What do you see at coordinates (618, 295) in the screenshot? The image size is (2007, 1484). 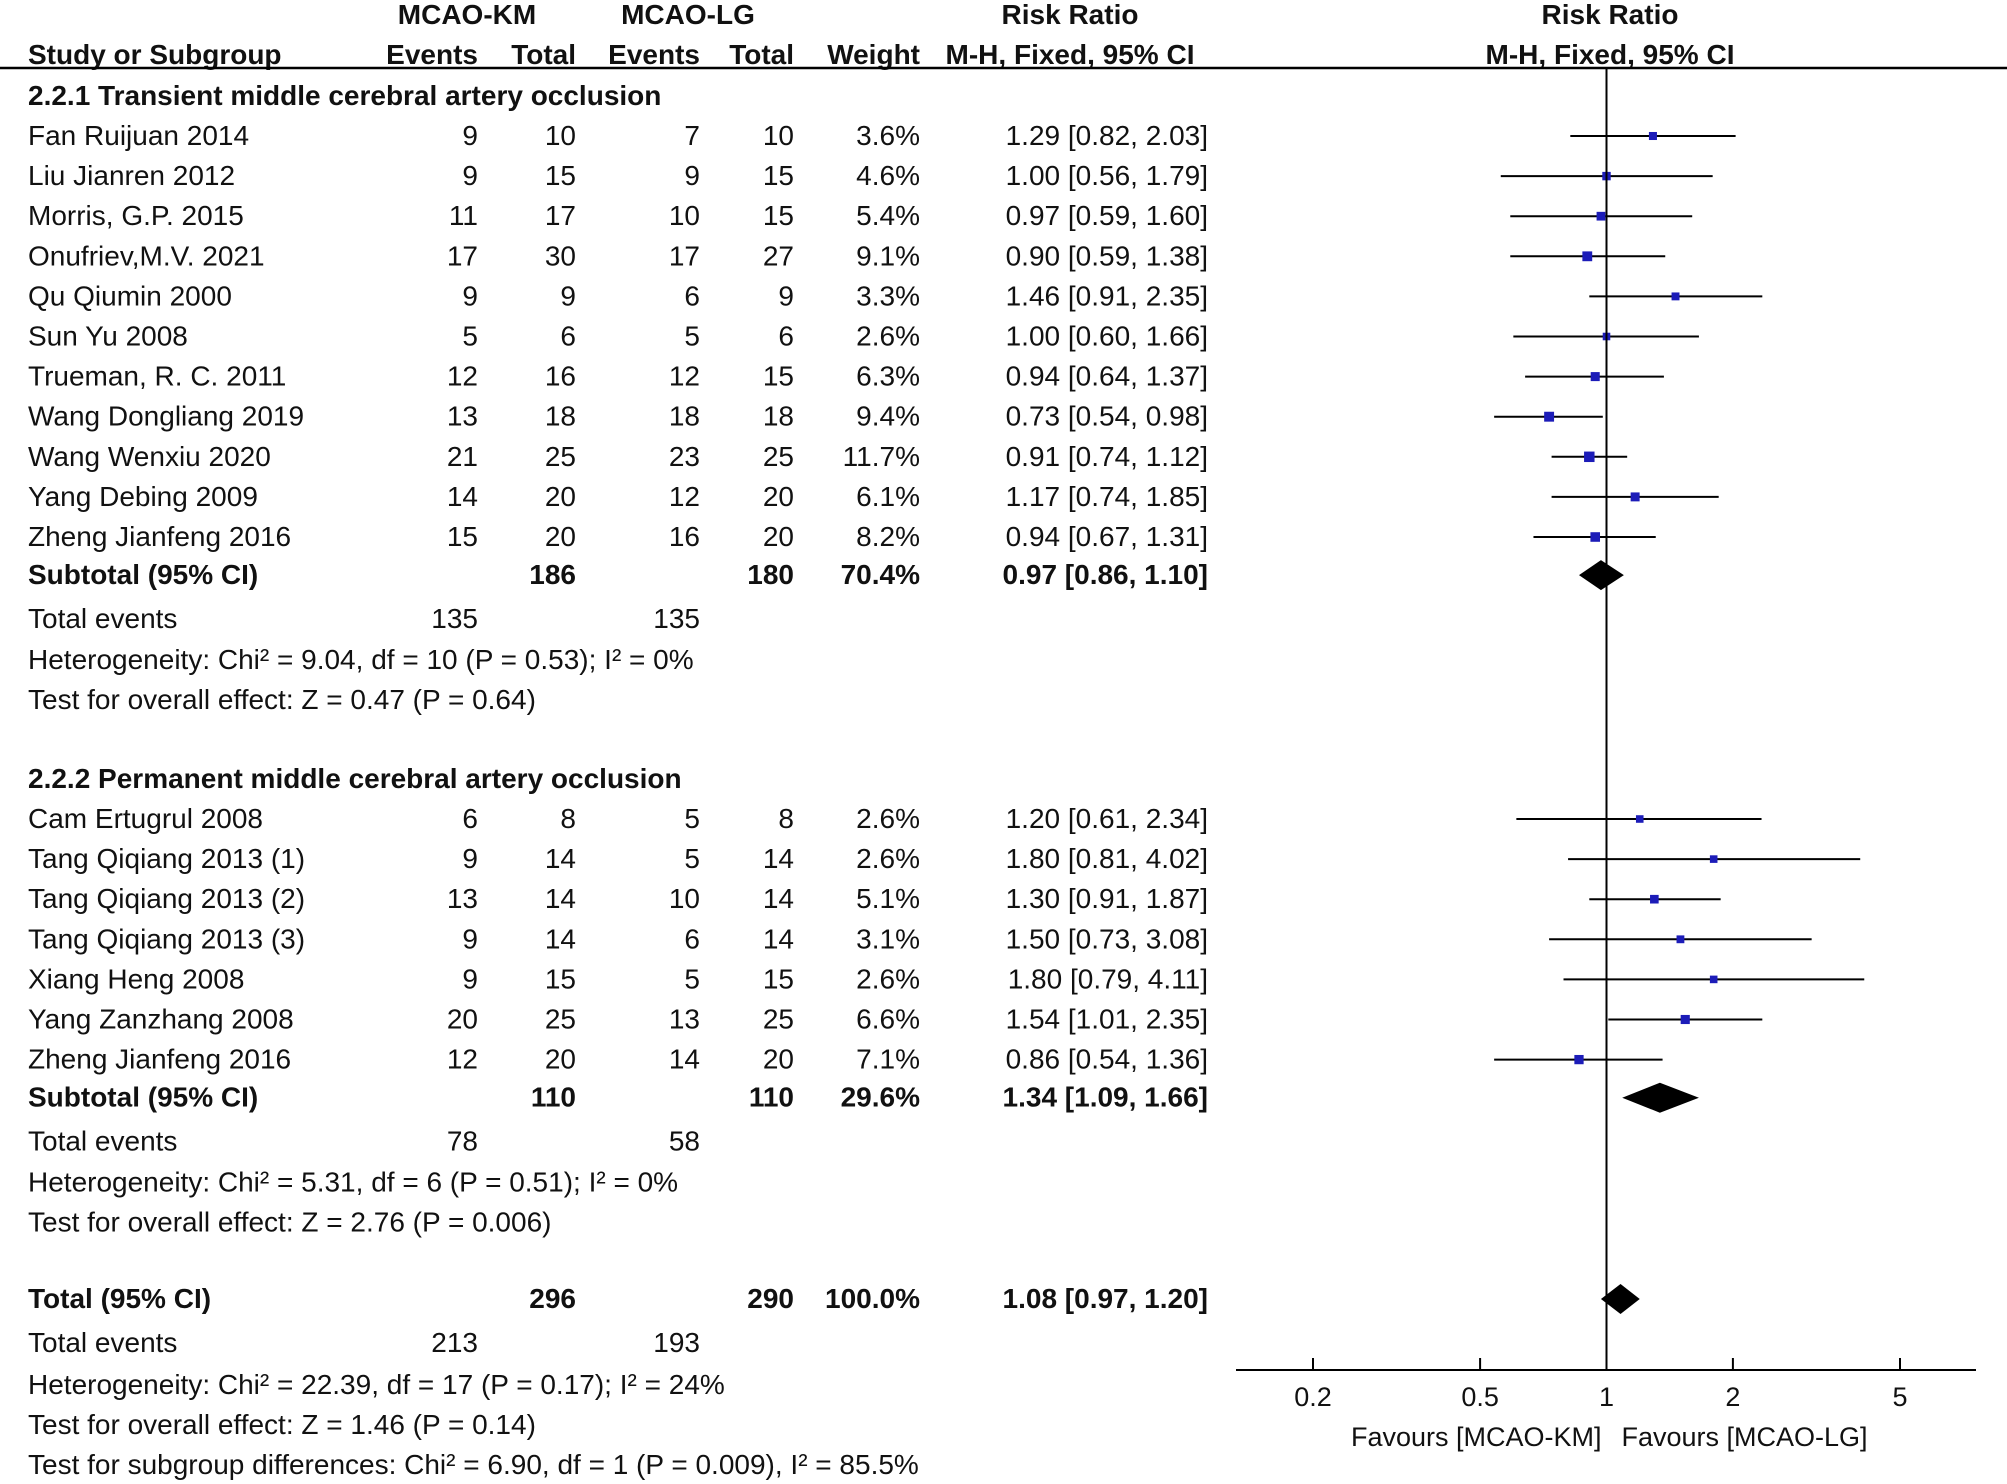 I see `study-row: Qu Qiumin 2000 9 9 6 9 3.3% 1.46 [0.91, 2.35]` at bounding box center [618, 295].